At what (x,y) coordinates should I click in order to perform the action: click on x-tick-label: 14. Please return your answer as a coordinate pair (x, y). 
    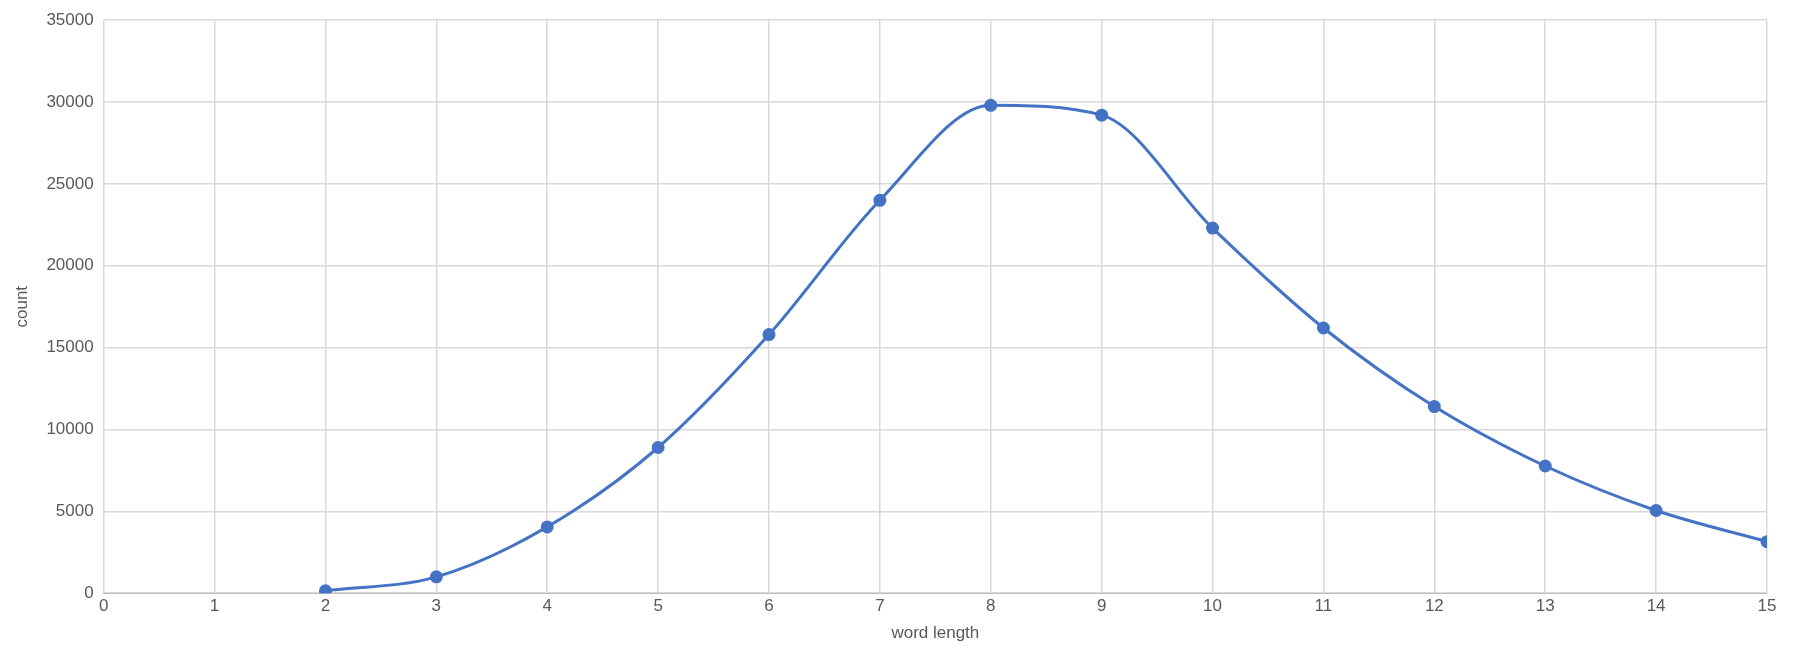
    Looking at the image, I should click on (1656, 606).